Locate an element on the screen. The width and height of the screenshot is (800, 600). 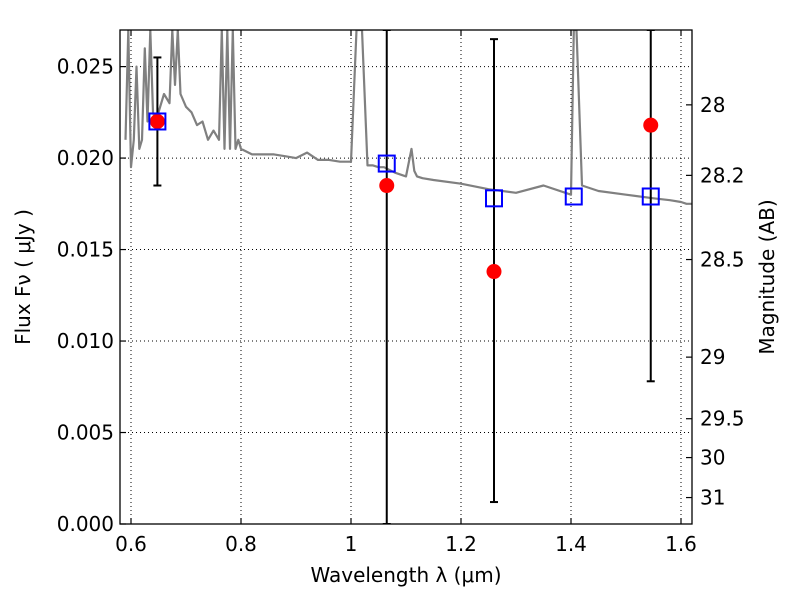
x-tick-label: 1.4 is located at coordinates (571, 544).